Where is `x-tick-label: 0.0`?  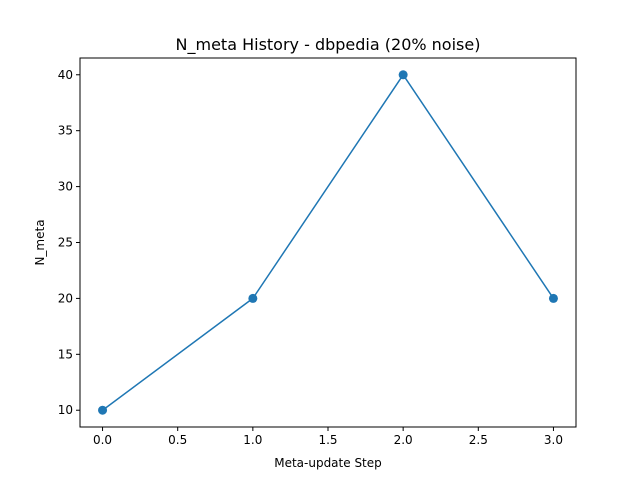 x-tick-label: 0.0 is located at coordinates (102, 440).